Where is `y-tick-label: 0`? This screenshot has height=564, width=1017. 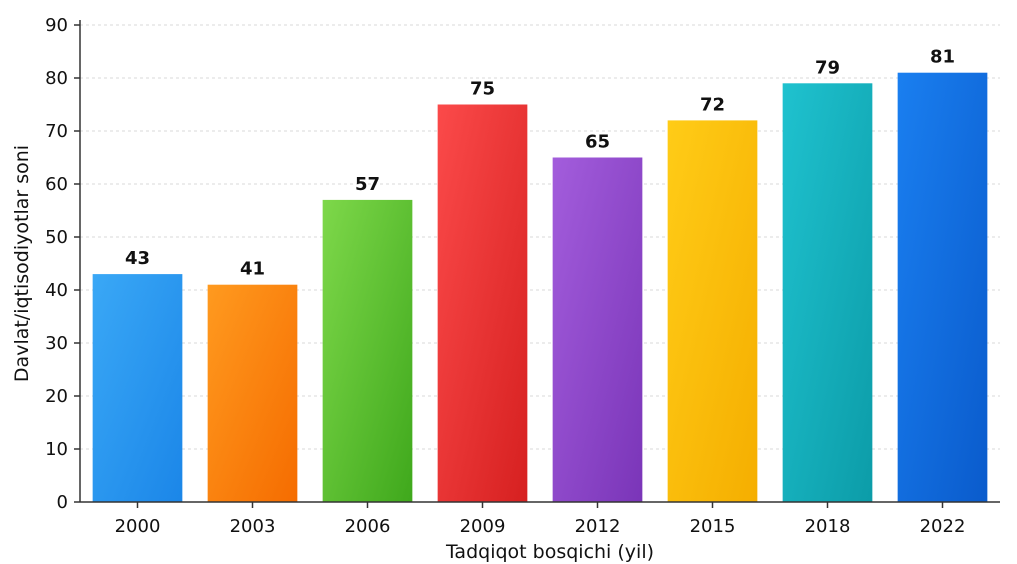 y-tick-label: 0 is located at coordinates (62, 502).